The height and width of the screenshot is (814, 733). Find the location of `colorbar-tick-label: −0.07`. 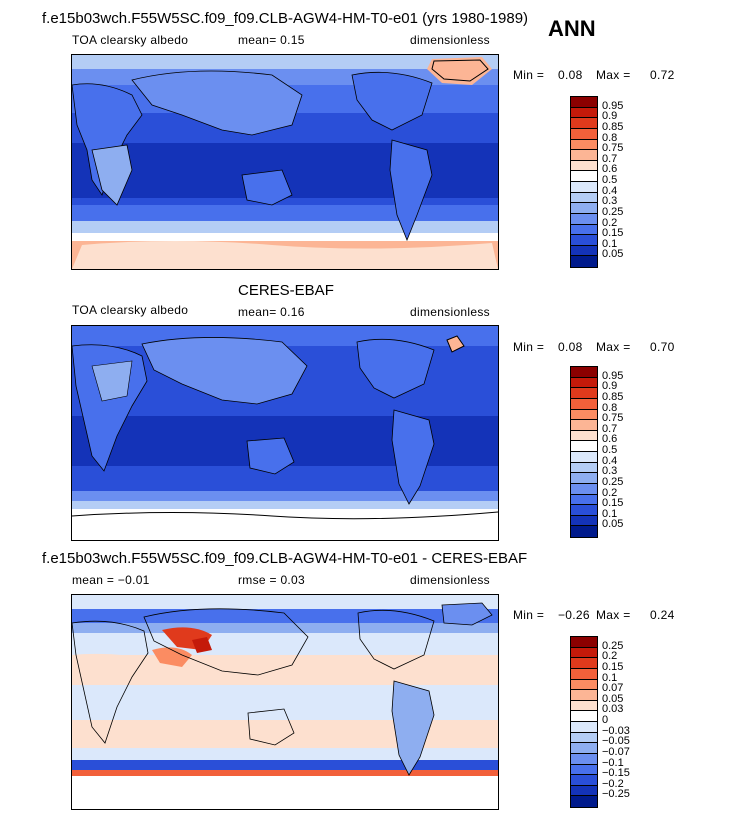

colorbar-tick-label: −0.07 is located at coordinates (616, 751).